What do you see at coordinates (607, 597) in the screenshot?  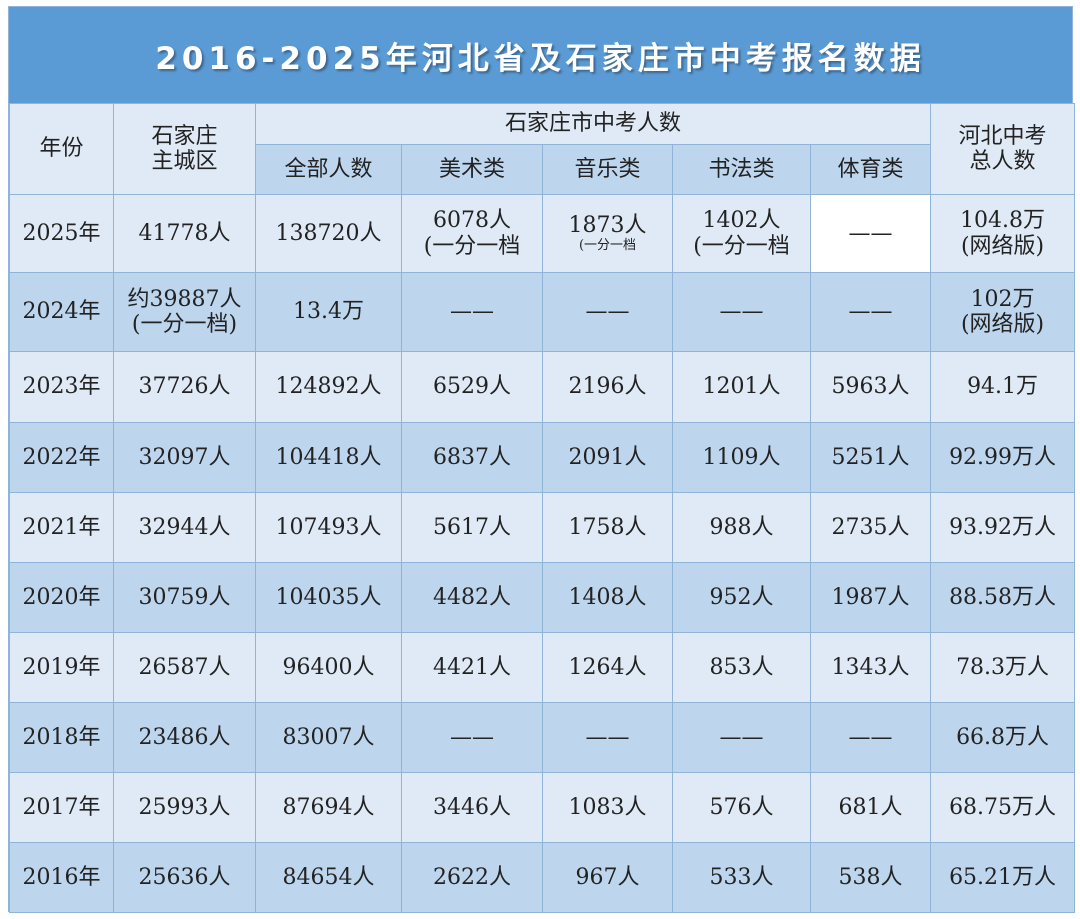 I see `cell-music: 1408人` at bounding box center [607, 597].